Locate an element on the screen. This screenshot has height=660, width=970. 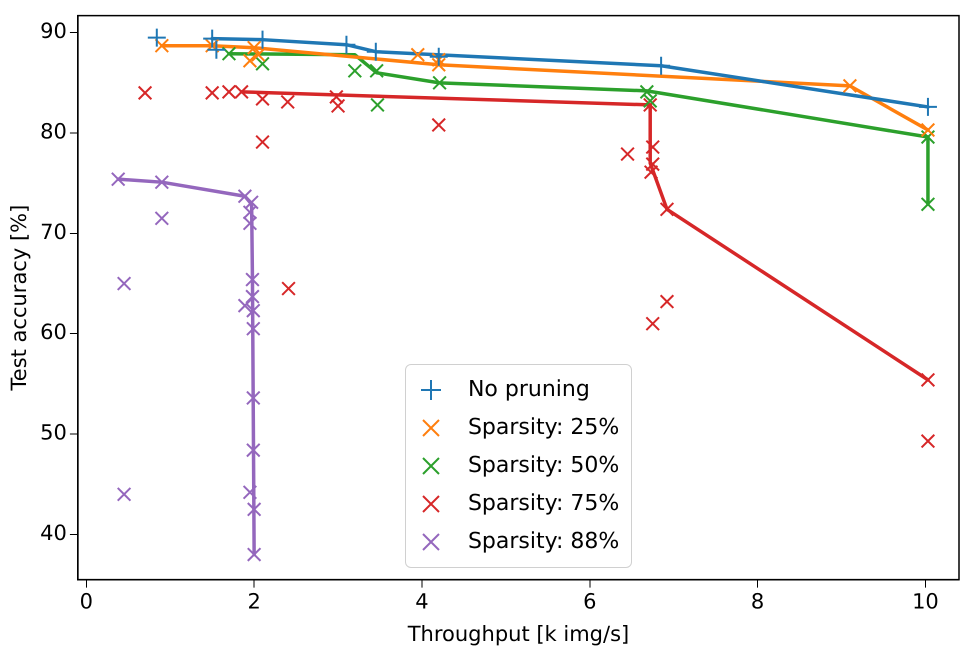
x-tick-label: 2 is located at coordinates (254, 602).